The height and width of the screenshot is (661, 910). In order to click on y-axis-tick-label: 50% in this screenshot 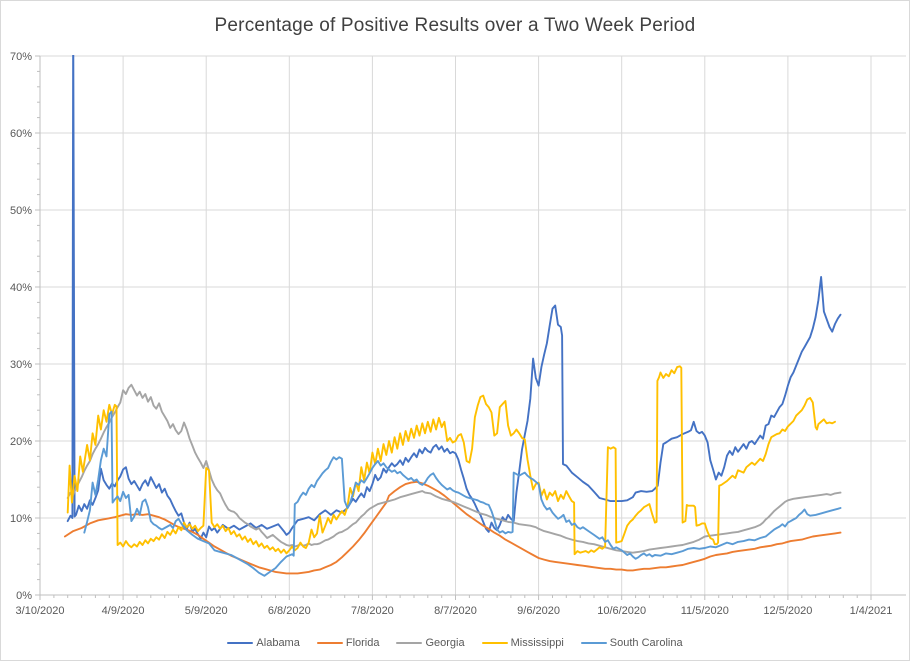, I will do `click(21, 211)`.